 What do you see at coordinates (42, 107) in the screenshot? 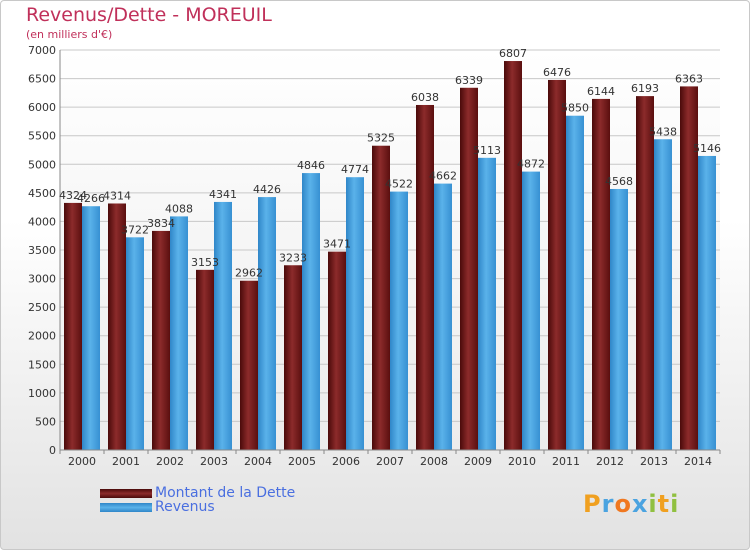
I see `y-tick-label: 6000` at bounding box center [42, 107].